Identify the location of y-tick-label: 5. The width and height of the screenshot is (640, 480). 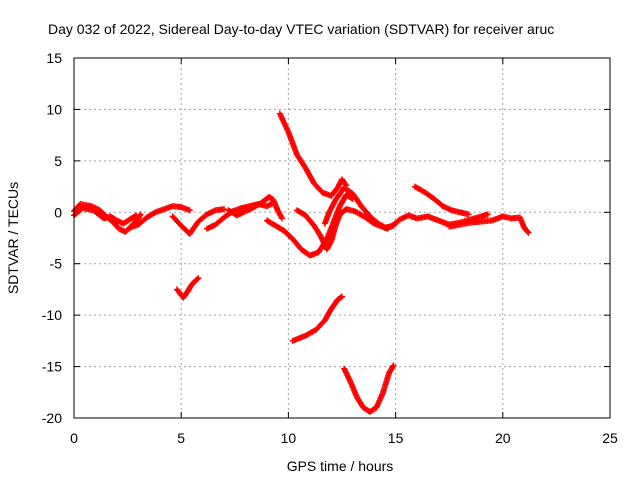
(58, 161).